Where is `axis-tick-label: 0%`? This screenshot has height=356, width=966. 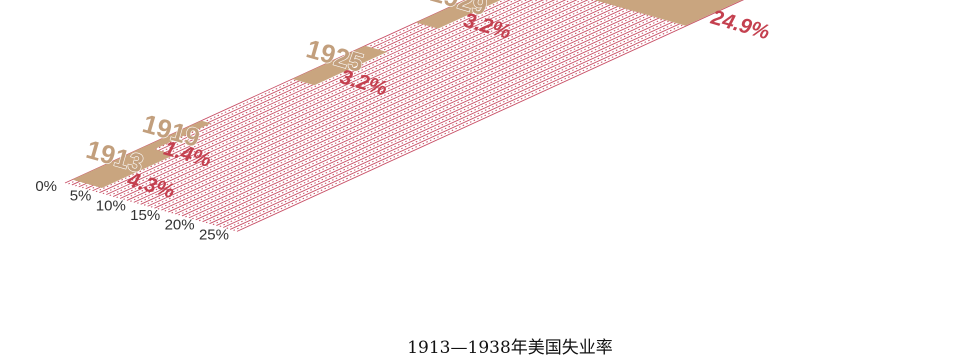
axis-tick-label: 0% is located at coordinates (46, 186).